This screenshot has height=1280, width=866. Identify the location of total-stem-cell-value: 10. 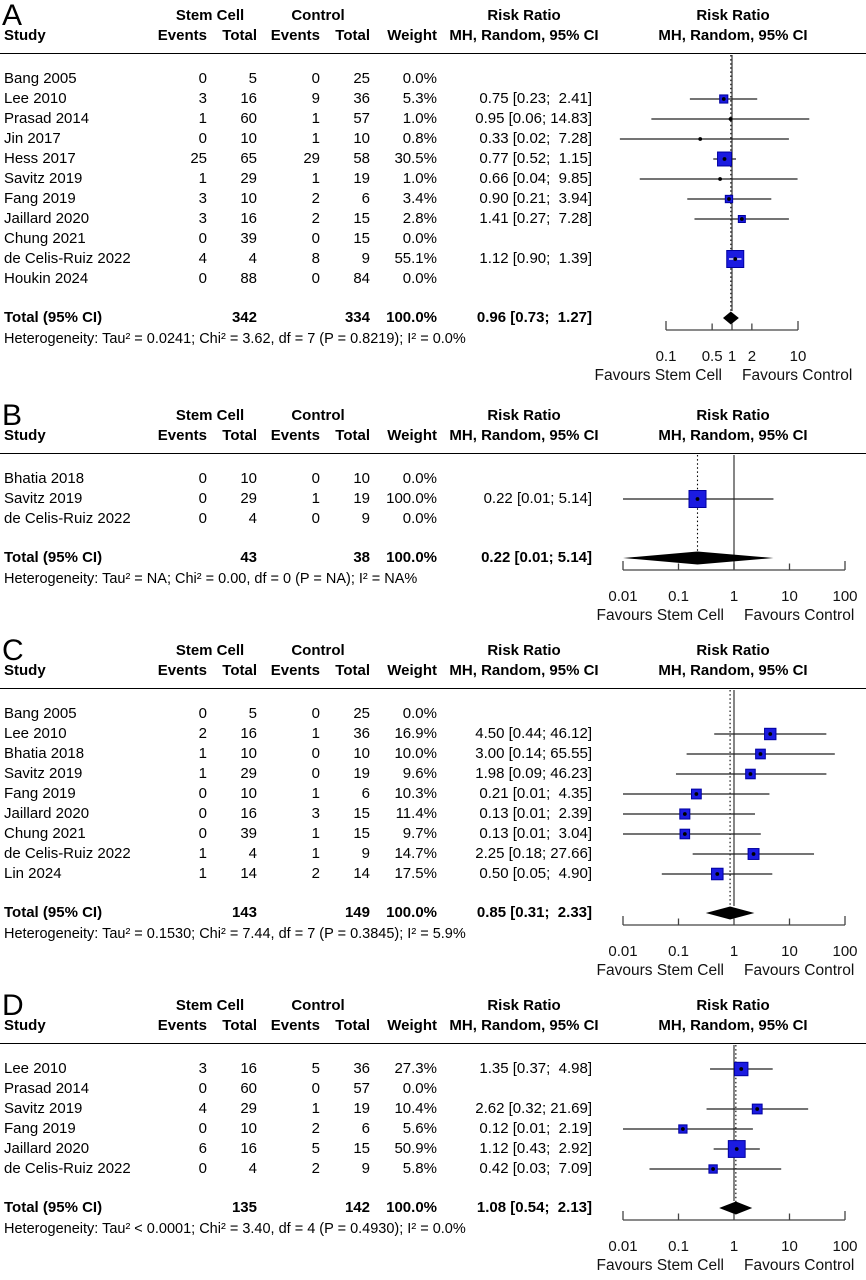
(248, 198).